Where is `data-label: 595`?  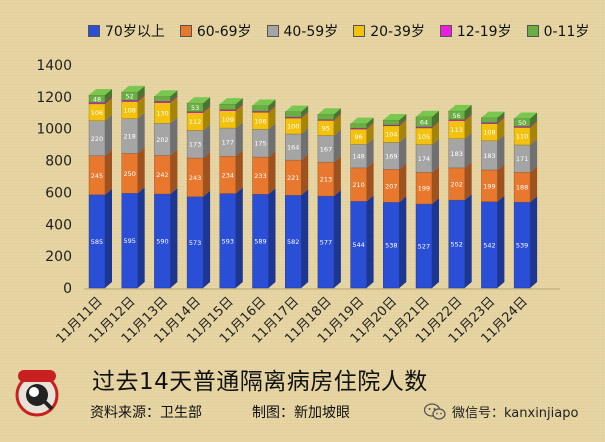
data-label: 595 is located at coordinates (129, 241).